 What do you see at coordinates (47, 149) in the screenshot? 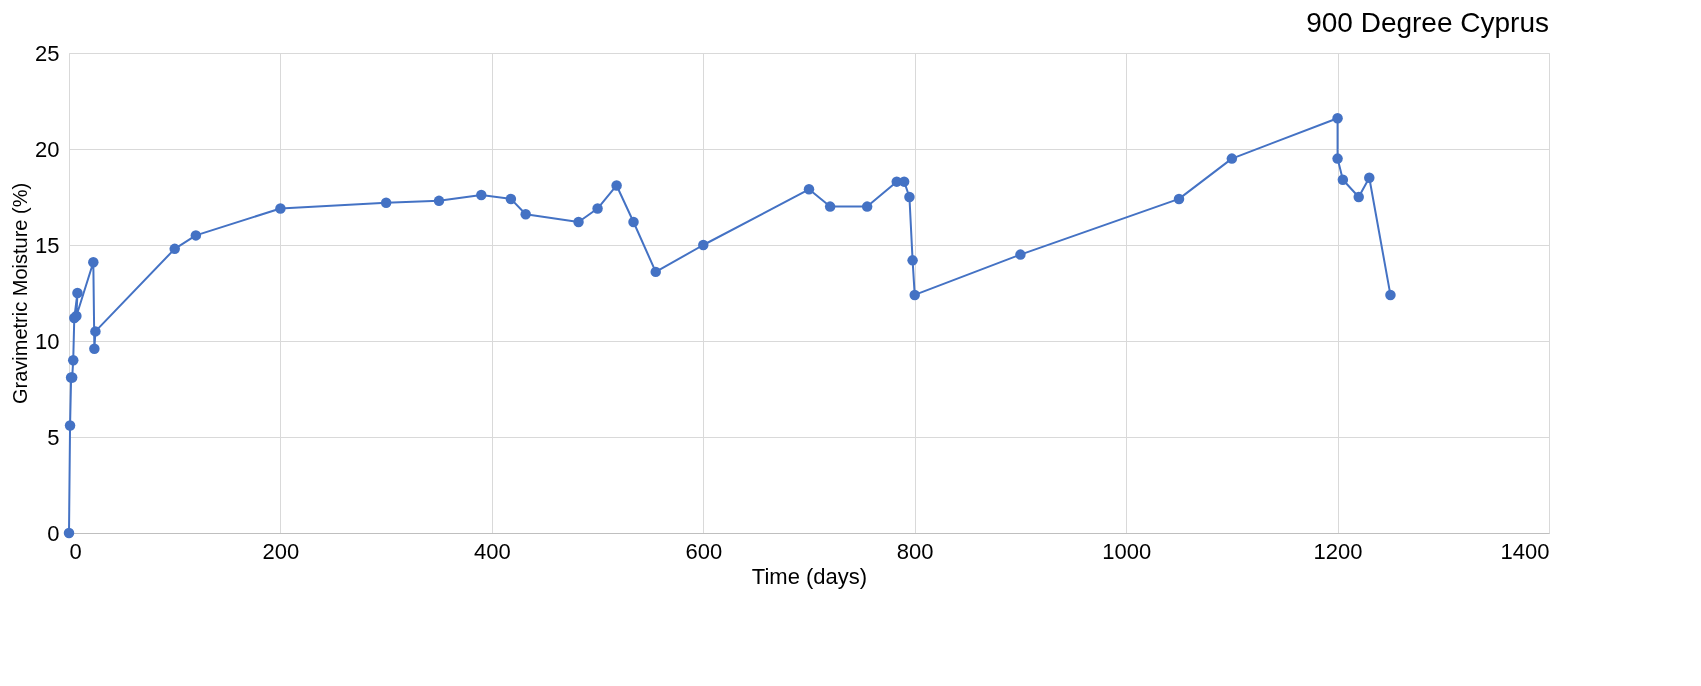
I see `y-tick-label: 20` at bounding box center [47, 149].